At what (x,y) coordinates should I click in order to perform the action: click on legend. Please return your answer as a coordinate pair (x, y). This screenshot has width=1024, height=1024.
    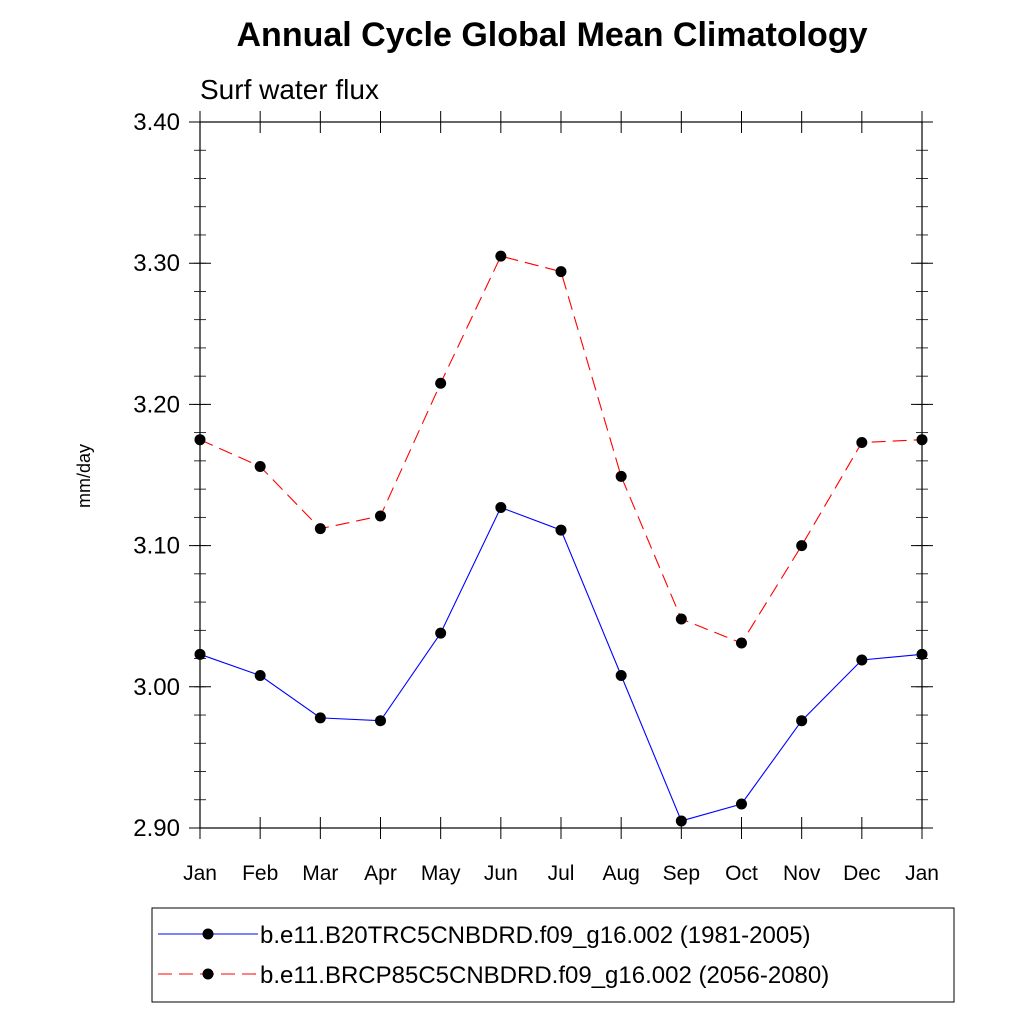
    Looking at the image, I should click on (553, 955).